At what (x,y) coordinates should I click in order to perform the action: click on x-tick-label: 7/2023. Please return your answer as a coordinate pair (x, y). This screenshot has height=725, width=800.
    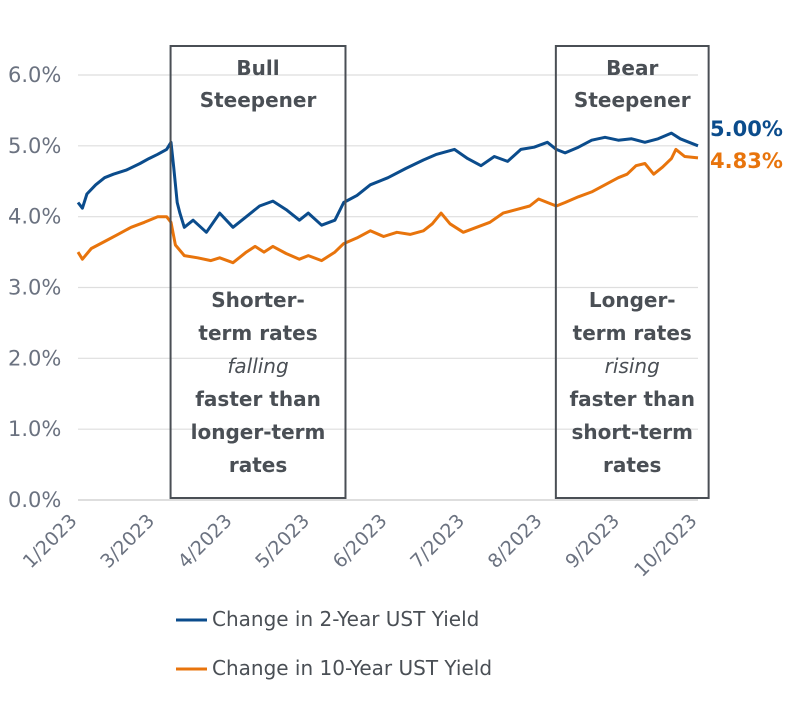
    Looking at the image, I should click on (437, 541).